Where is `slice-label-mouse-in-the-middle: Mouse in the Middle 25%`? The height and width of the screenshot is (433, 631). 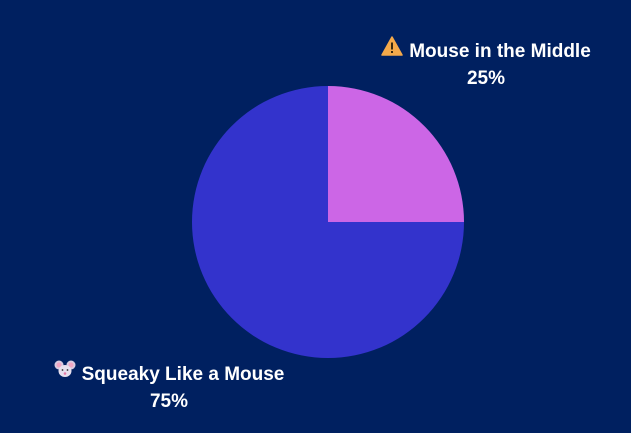
slice-label-mouse-in-the-middle: Mouse in the Middle 25% is located at coordinates (486, 64).